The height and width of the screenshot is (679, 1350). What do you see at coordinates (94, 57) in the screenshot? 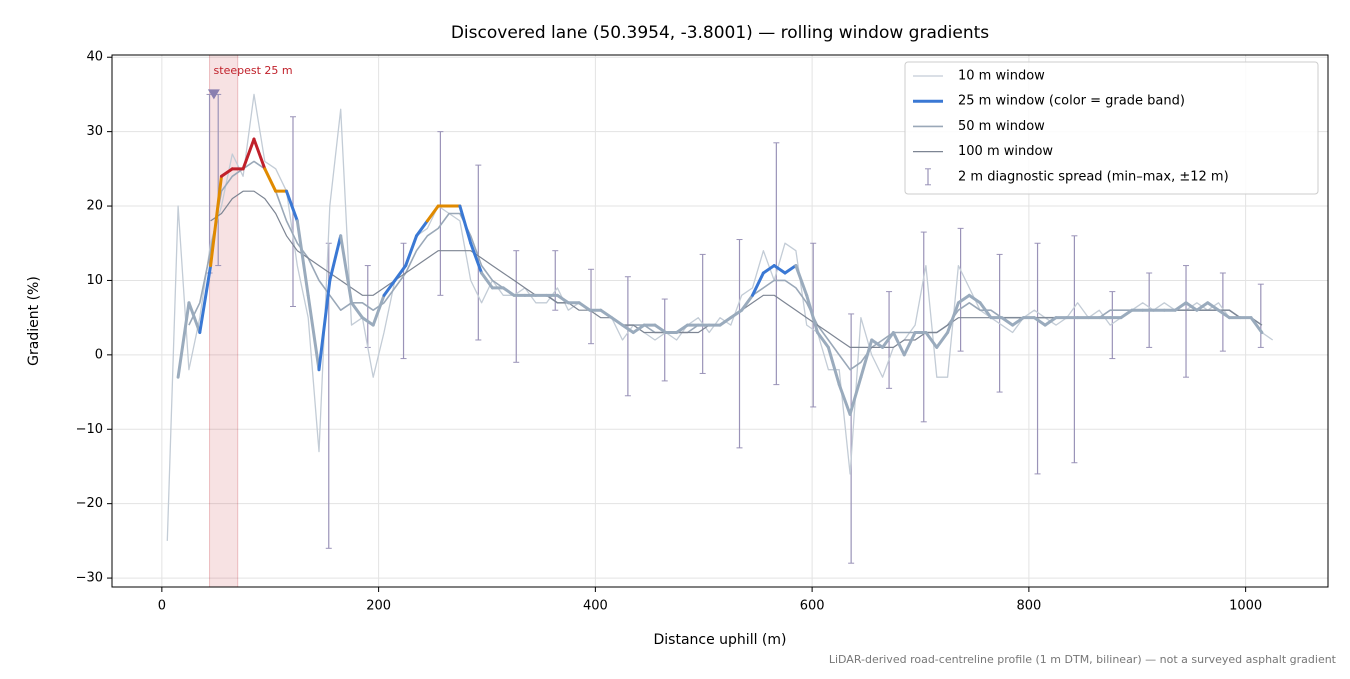
I see `y-tick-label: 40` at bounding box center [94, 57].